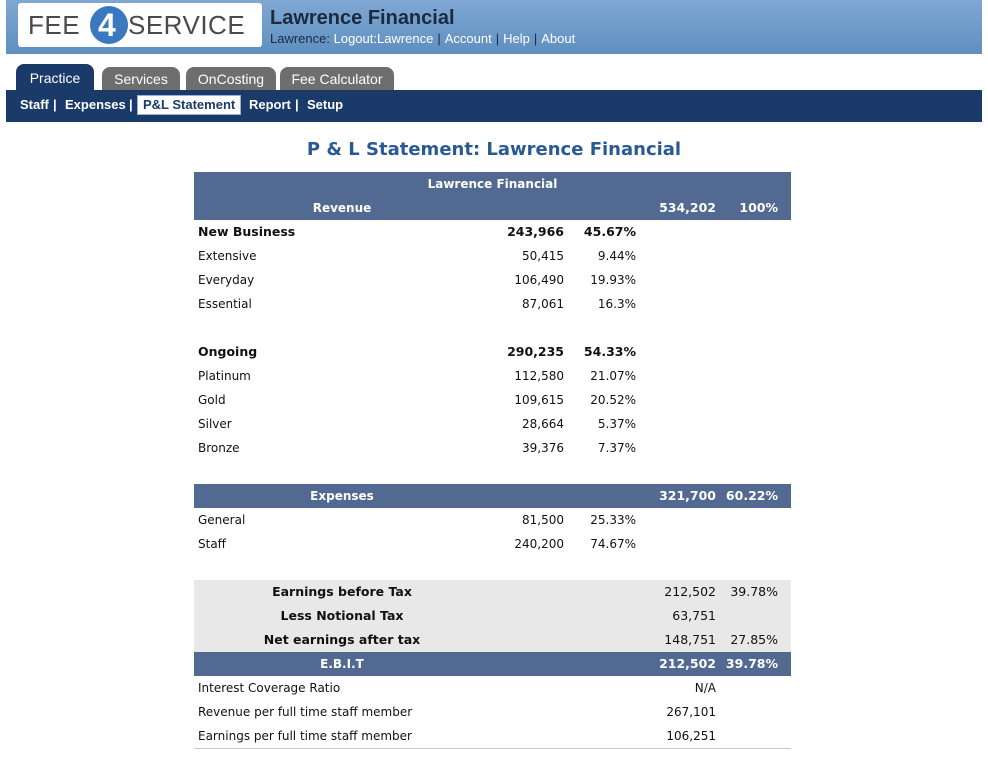  I want to click on ongoing-pct: 54.33%, so click(609, 351).